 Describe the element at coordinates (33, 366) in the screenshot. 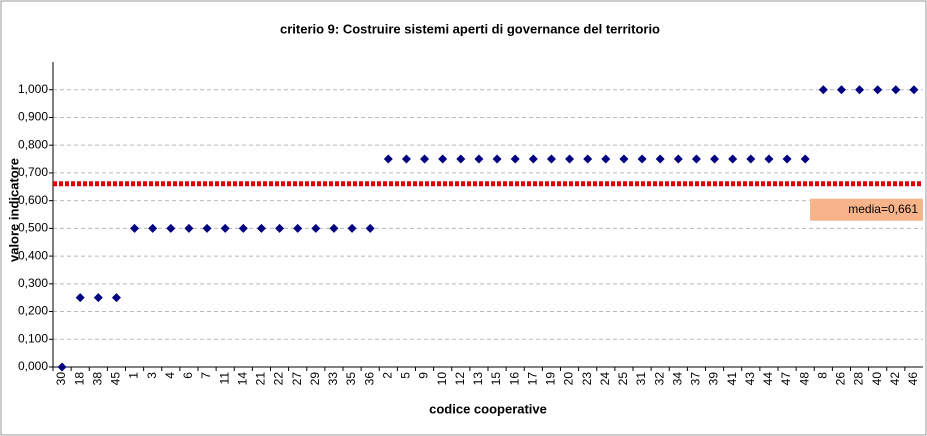

I see `y-tick-label: 0,000` at that location.